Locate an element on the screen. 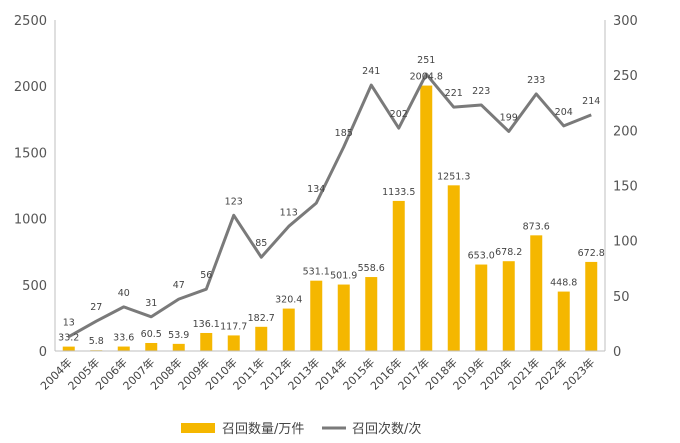 This screenshot has height=443, width=680. line-data-label: 204 is located at coordinates (564, 112).